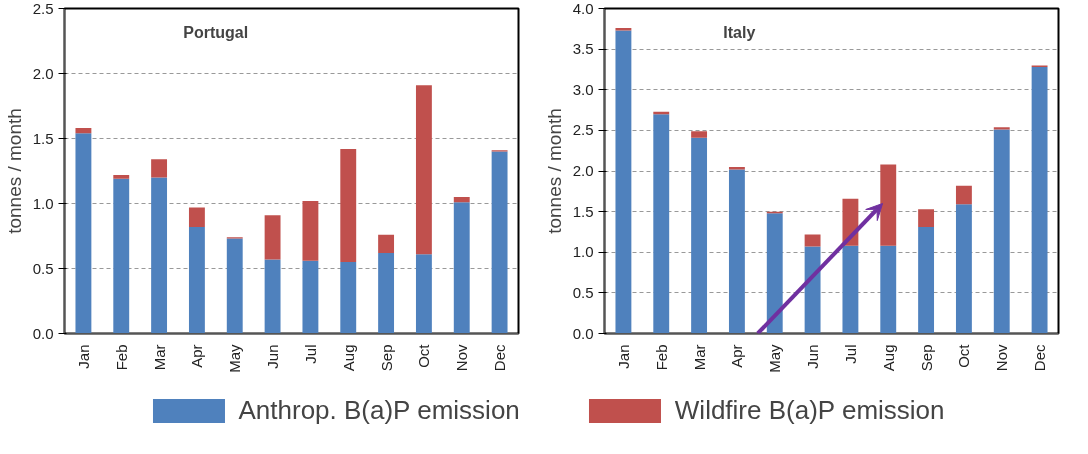  I want to click on legend-label: Anthrop. B(a)P emission, so click(379, 410).